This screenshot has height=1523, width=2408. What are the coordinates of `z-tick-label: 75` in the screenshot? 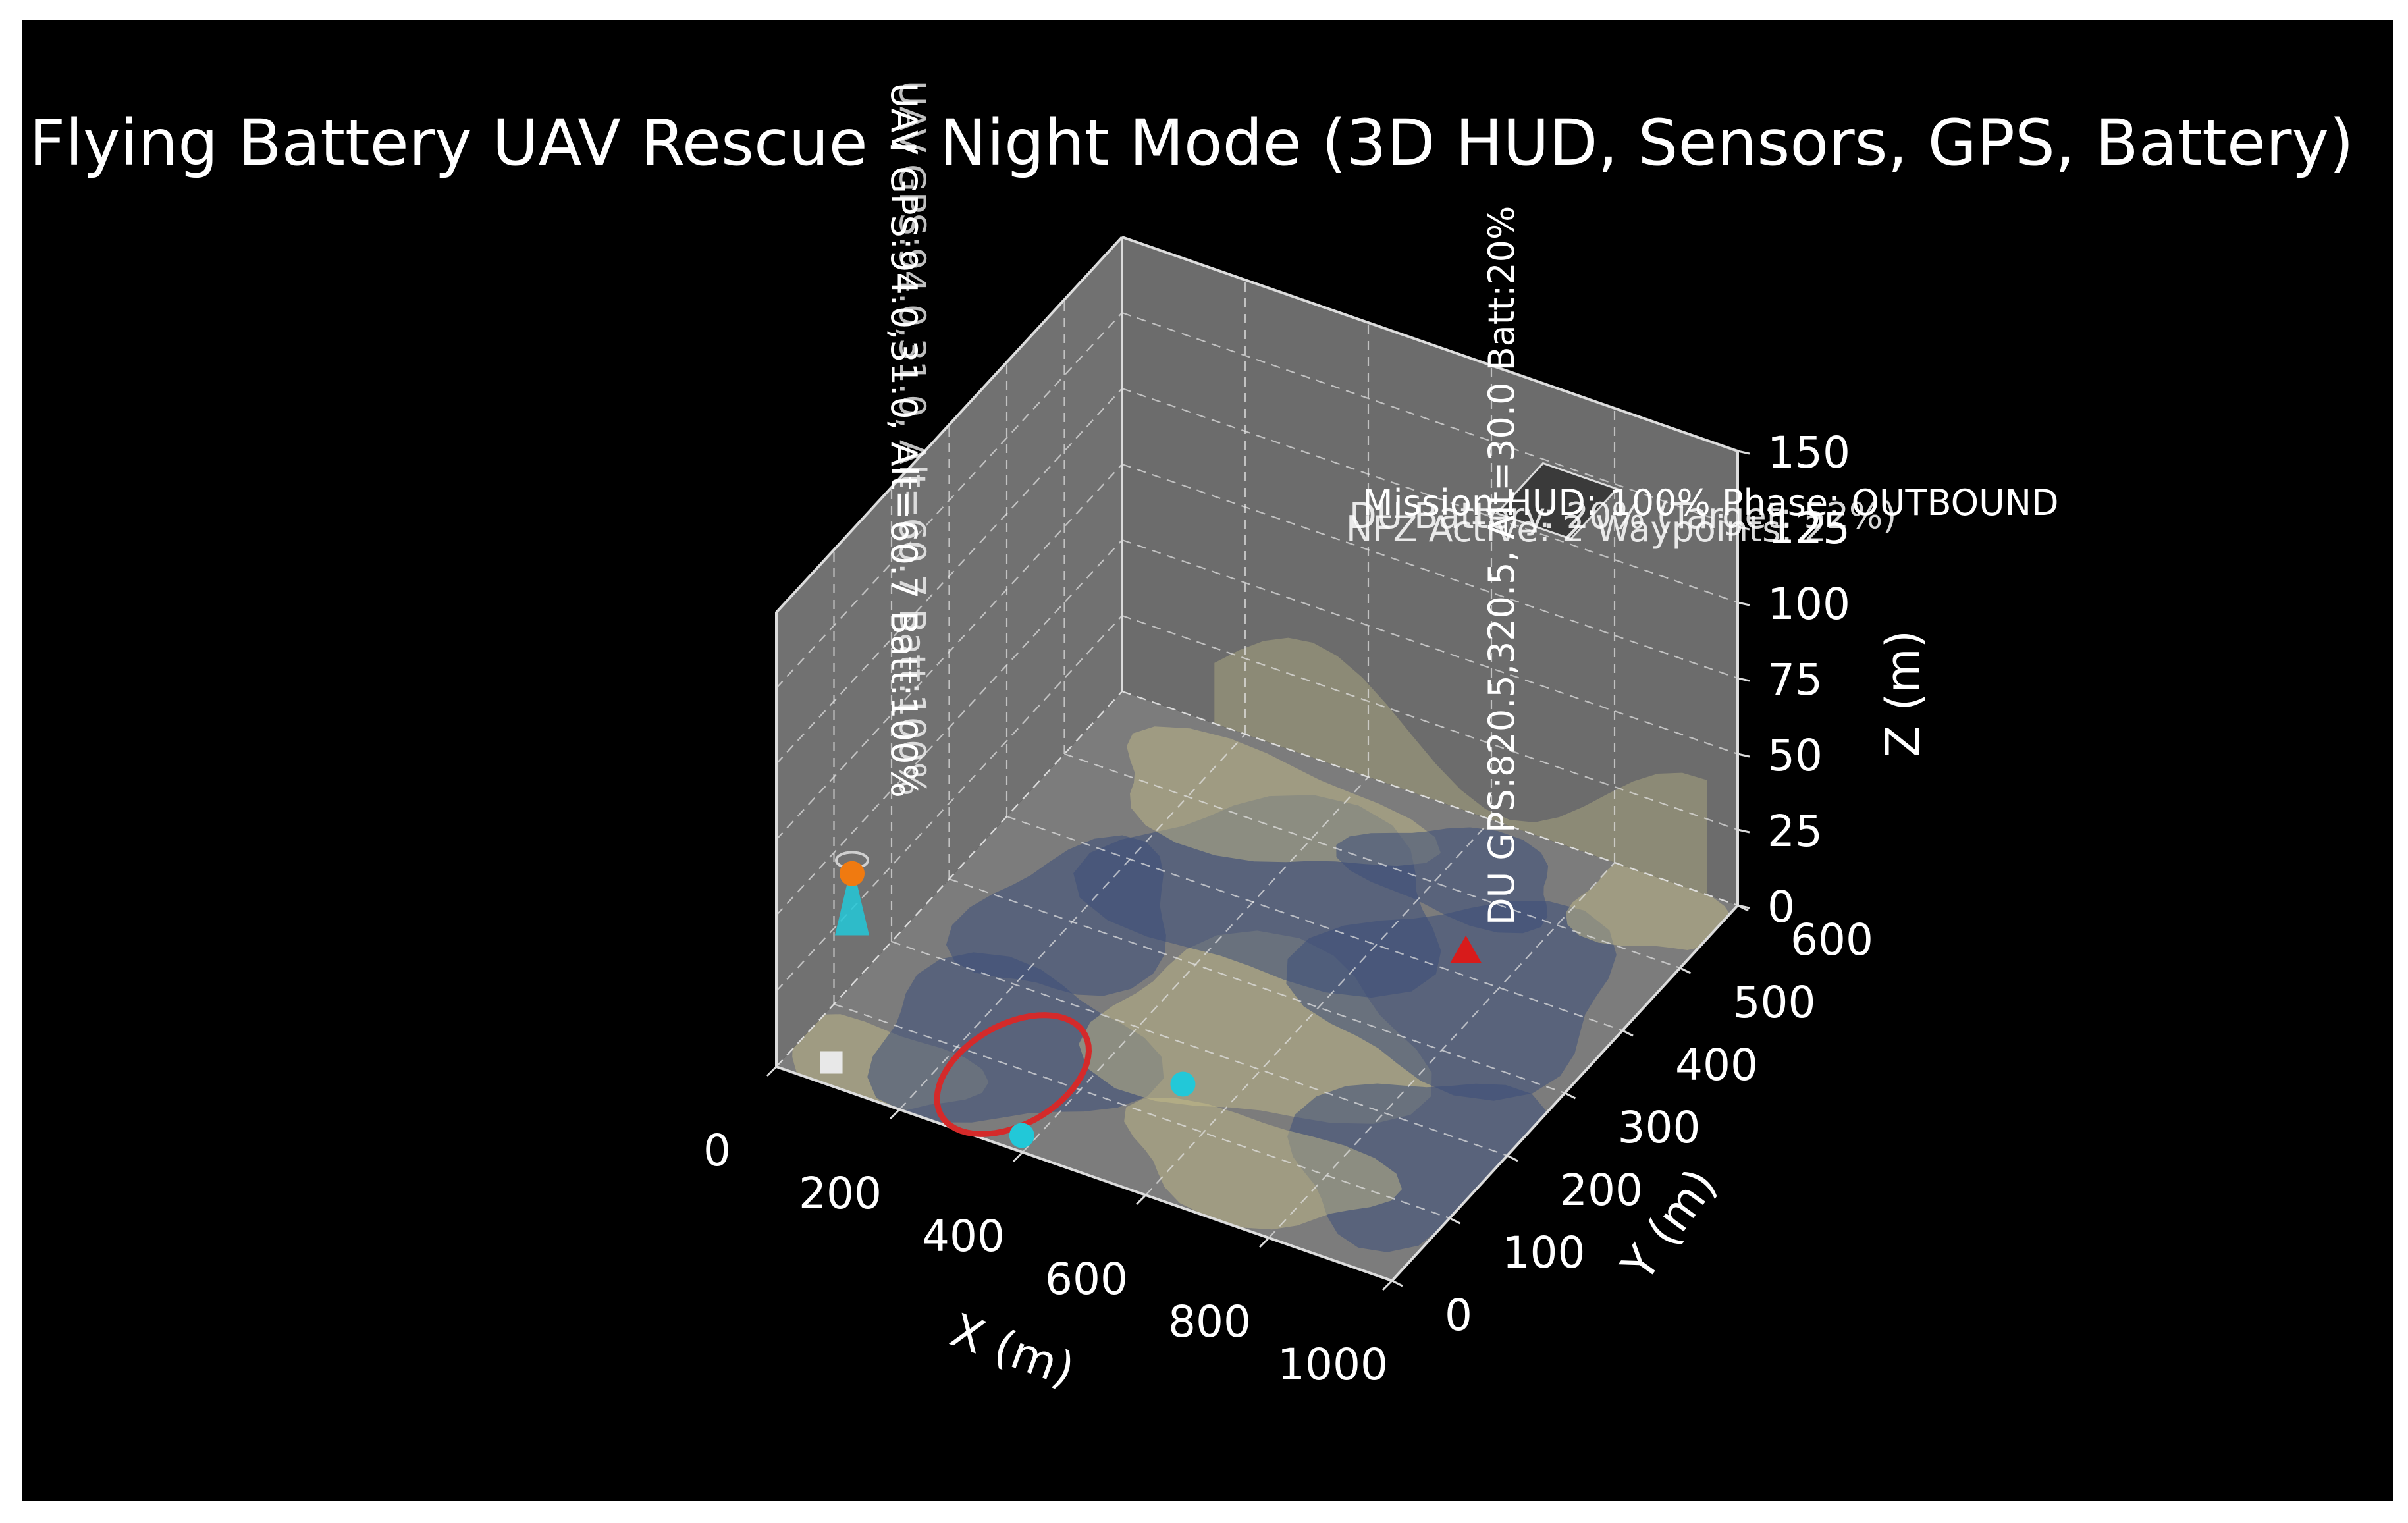 It's located at (1795, 680).